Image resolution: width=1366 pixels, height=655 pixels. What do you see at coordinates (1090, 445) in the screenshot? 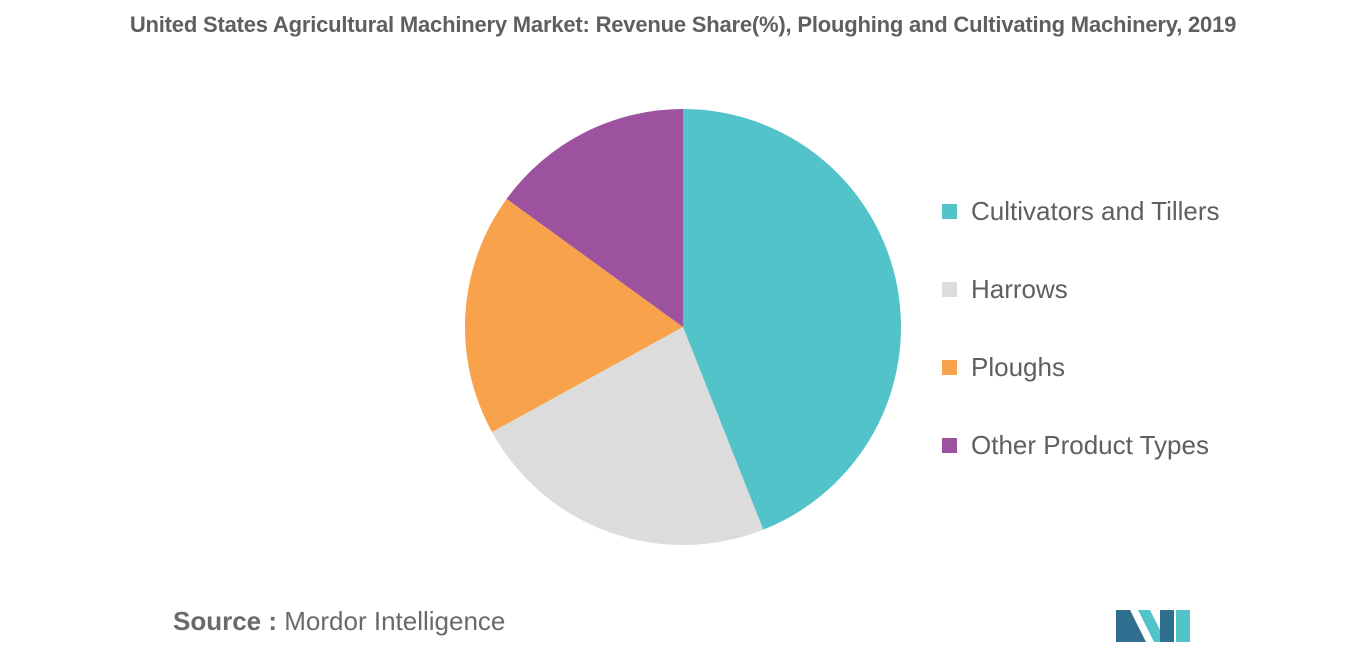
I see `legend-label: Other Product Types` at bounding box center [1090, 445].